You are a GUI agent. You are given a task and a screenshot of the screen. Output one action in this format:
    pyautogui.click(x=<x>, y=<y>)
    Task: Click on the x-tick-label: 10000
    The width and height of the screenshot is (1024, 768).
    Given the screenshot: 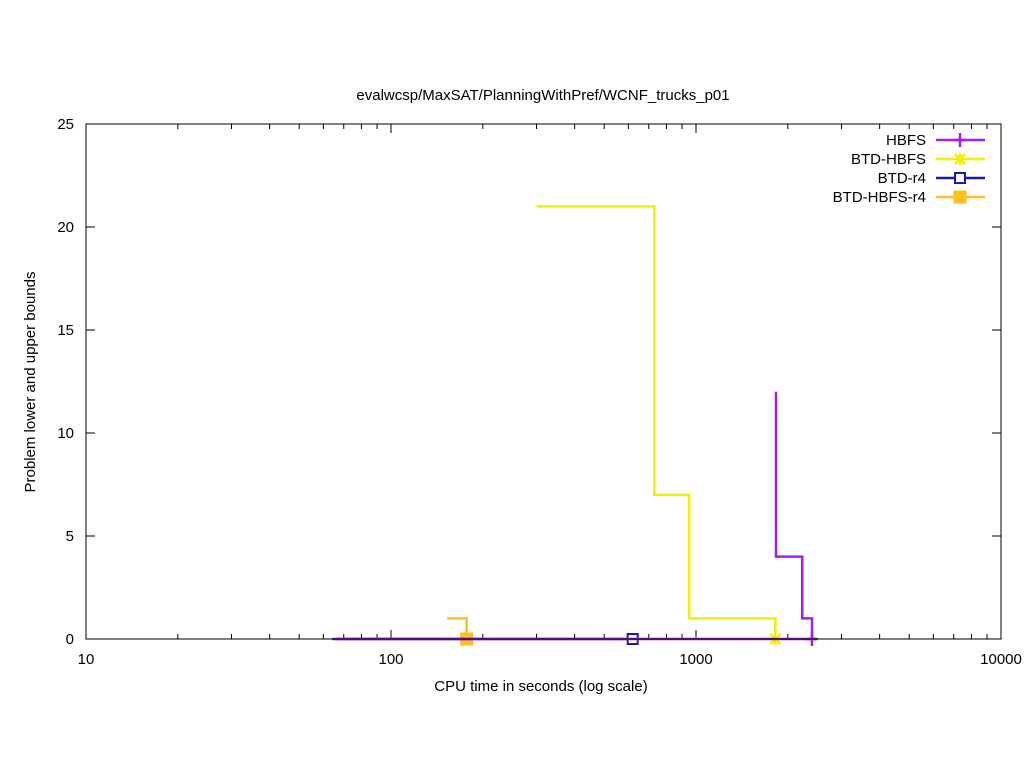 What is the action you would take?
    pyautogui.click(x=1001, y=659)
    